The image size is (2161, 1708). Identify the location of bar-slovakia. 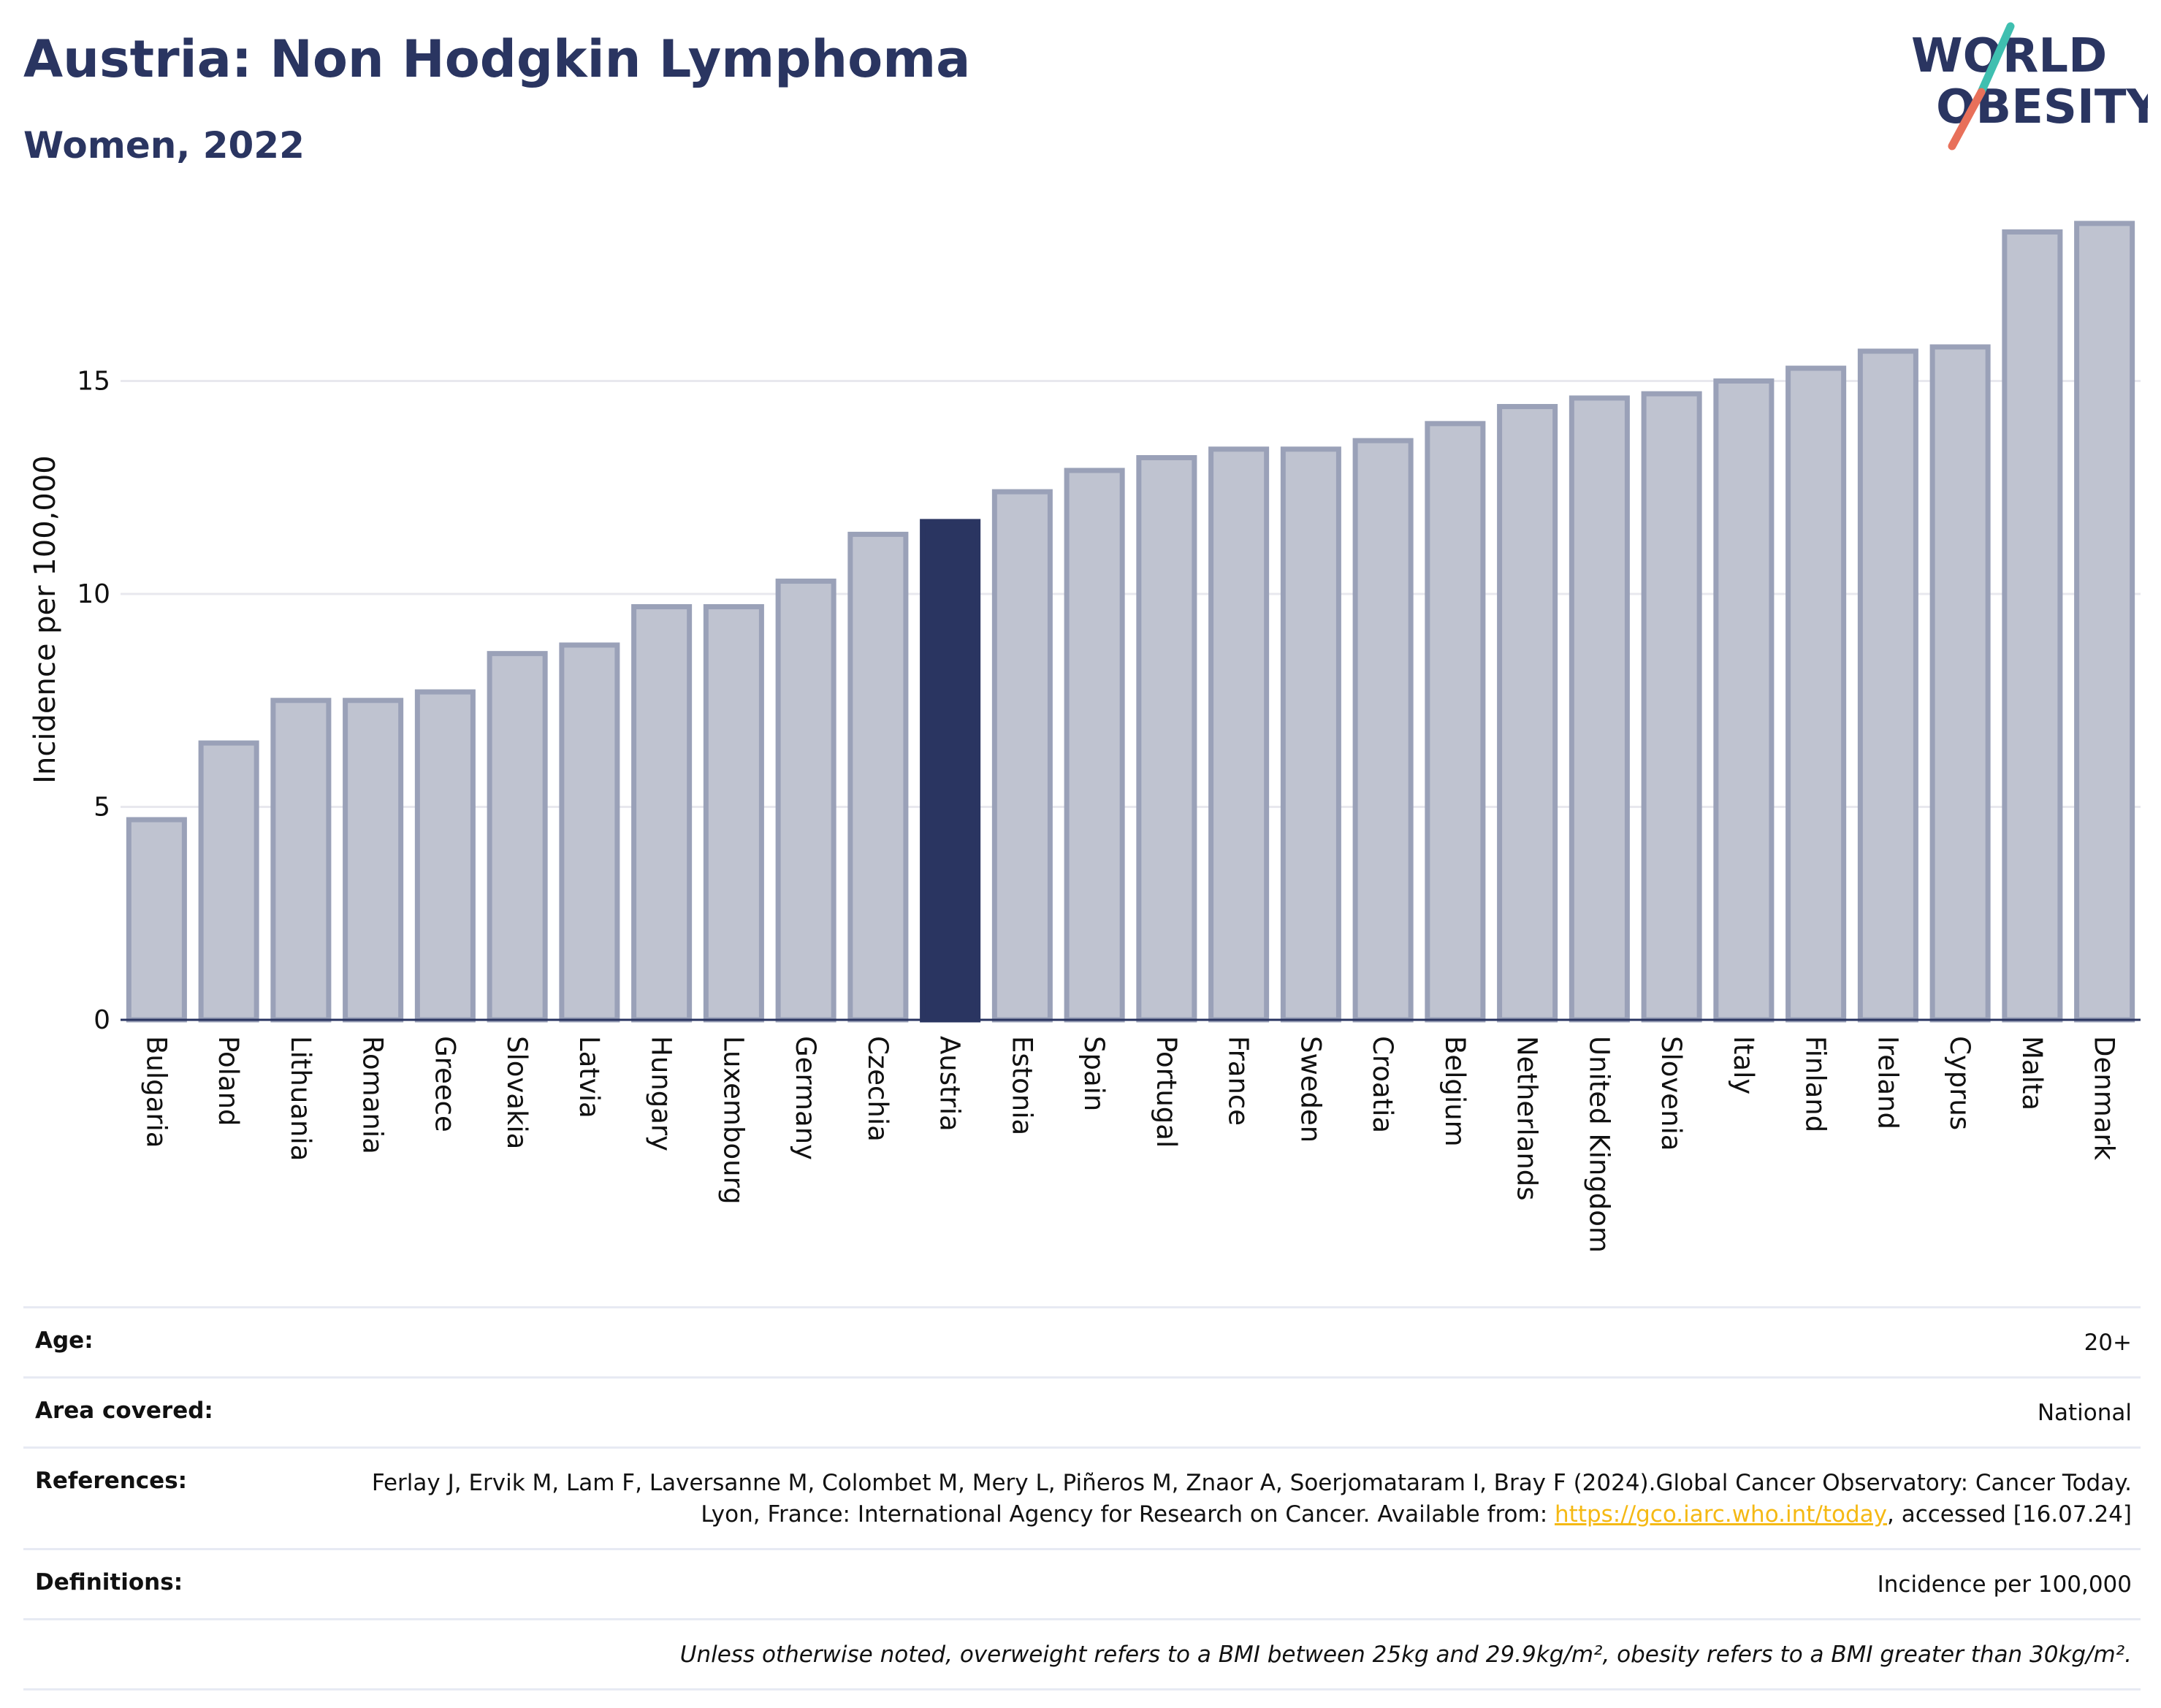
(517, 837).